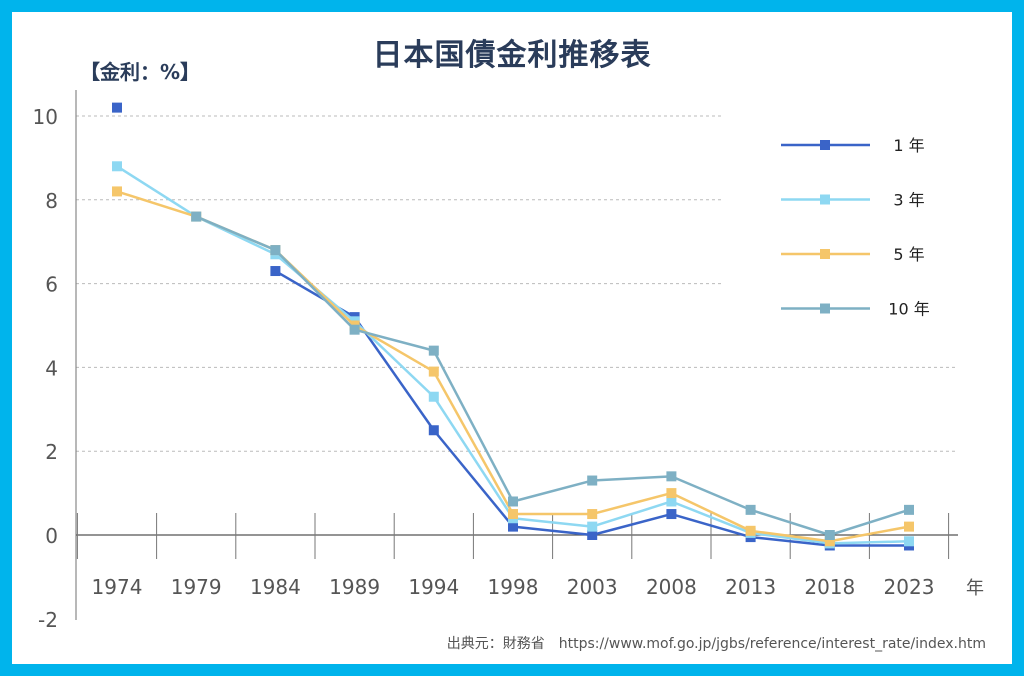 The width and height of the screenshot is (1024, 676). Describe the element at coordinates (909, 587) in the screenshot. I see `x-tick-label: 2023` at that location.